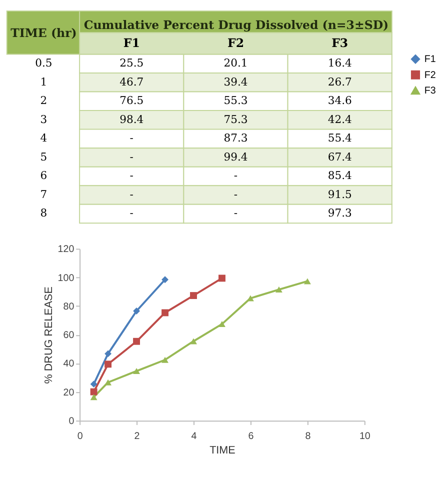 This screenshot has height=504, width=442. What do you see at coordinates (236, 101) in the screenshot?
I see `data-label: 55.3` at bounding box center [236, 101].